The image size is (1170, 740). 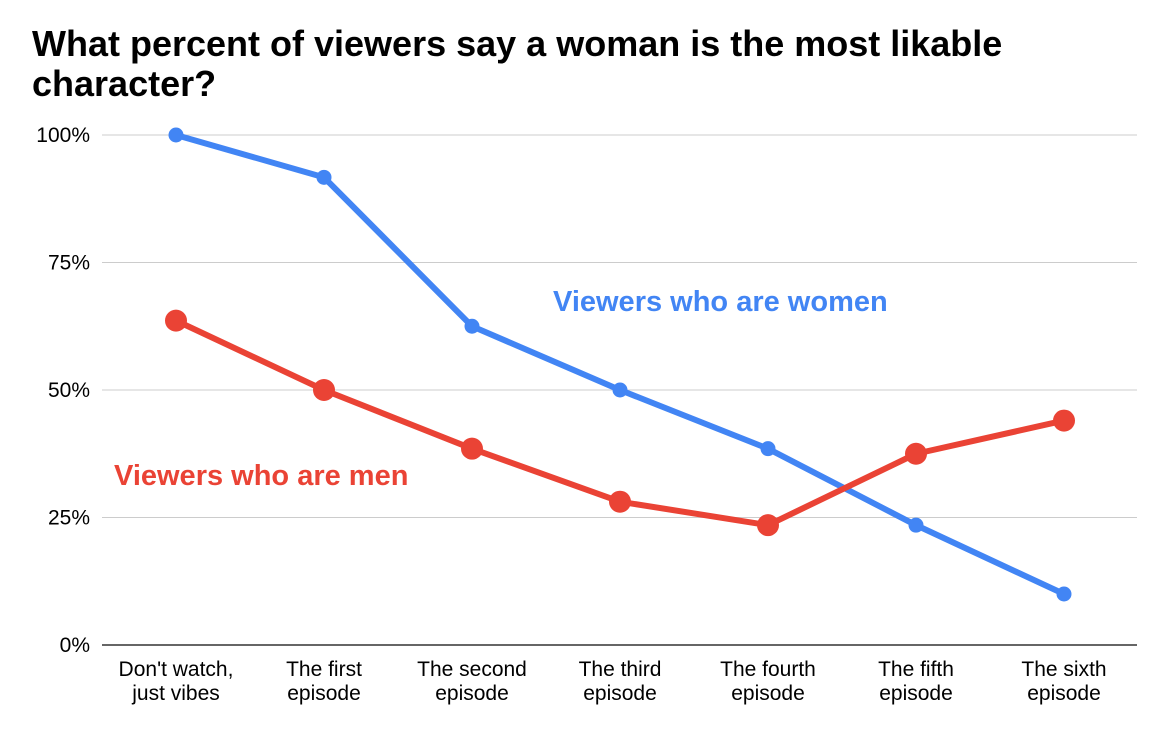 What do you see at coordinates (75, 645) in the screenshot?
I see `y-tick-label: 0%` at bounding box center [75, 645].